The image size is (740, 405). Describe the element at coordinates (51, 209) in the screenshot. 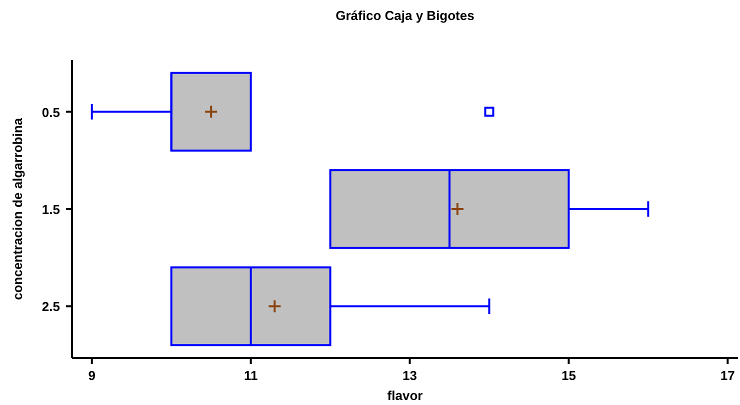

I see `y-tick-label: 1.5` at that location.